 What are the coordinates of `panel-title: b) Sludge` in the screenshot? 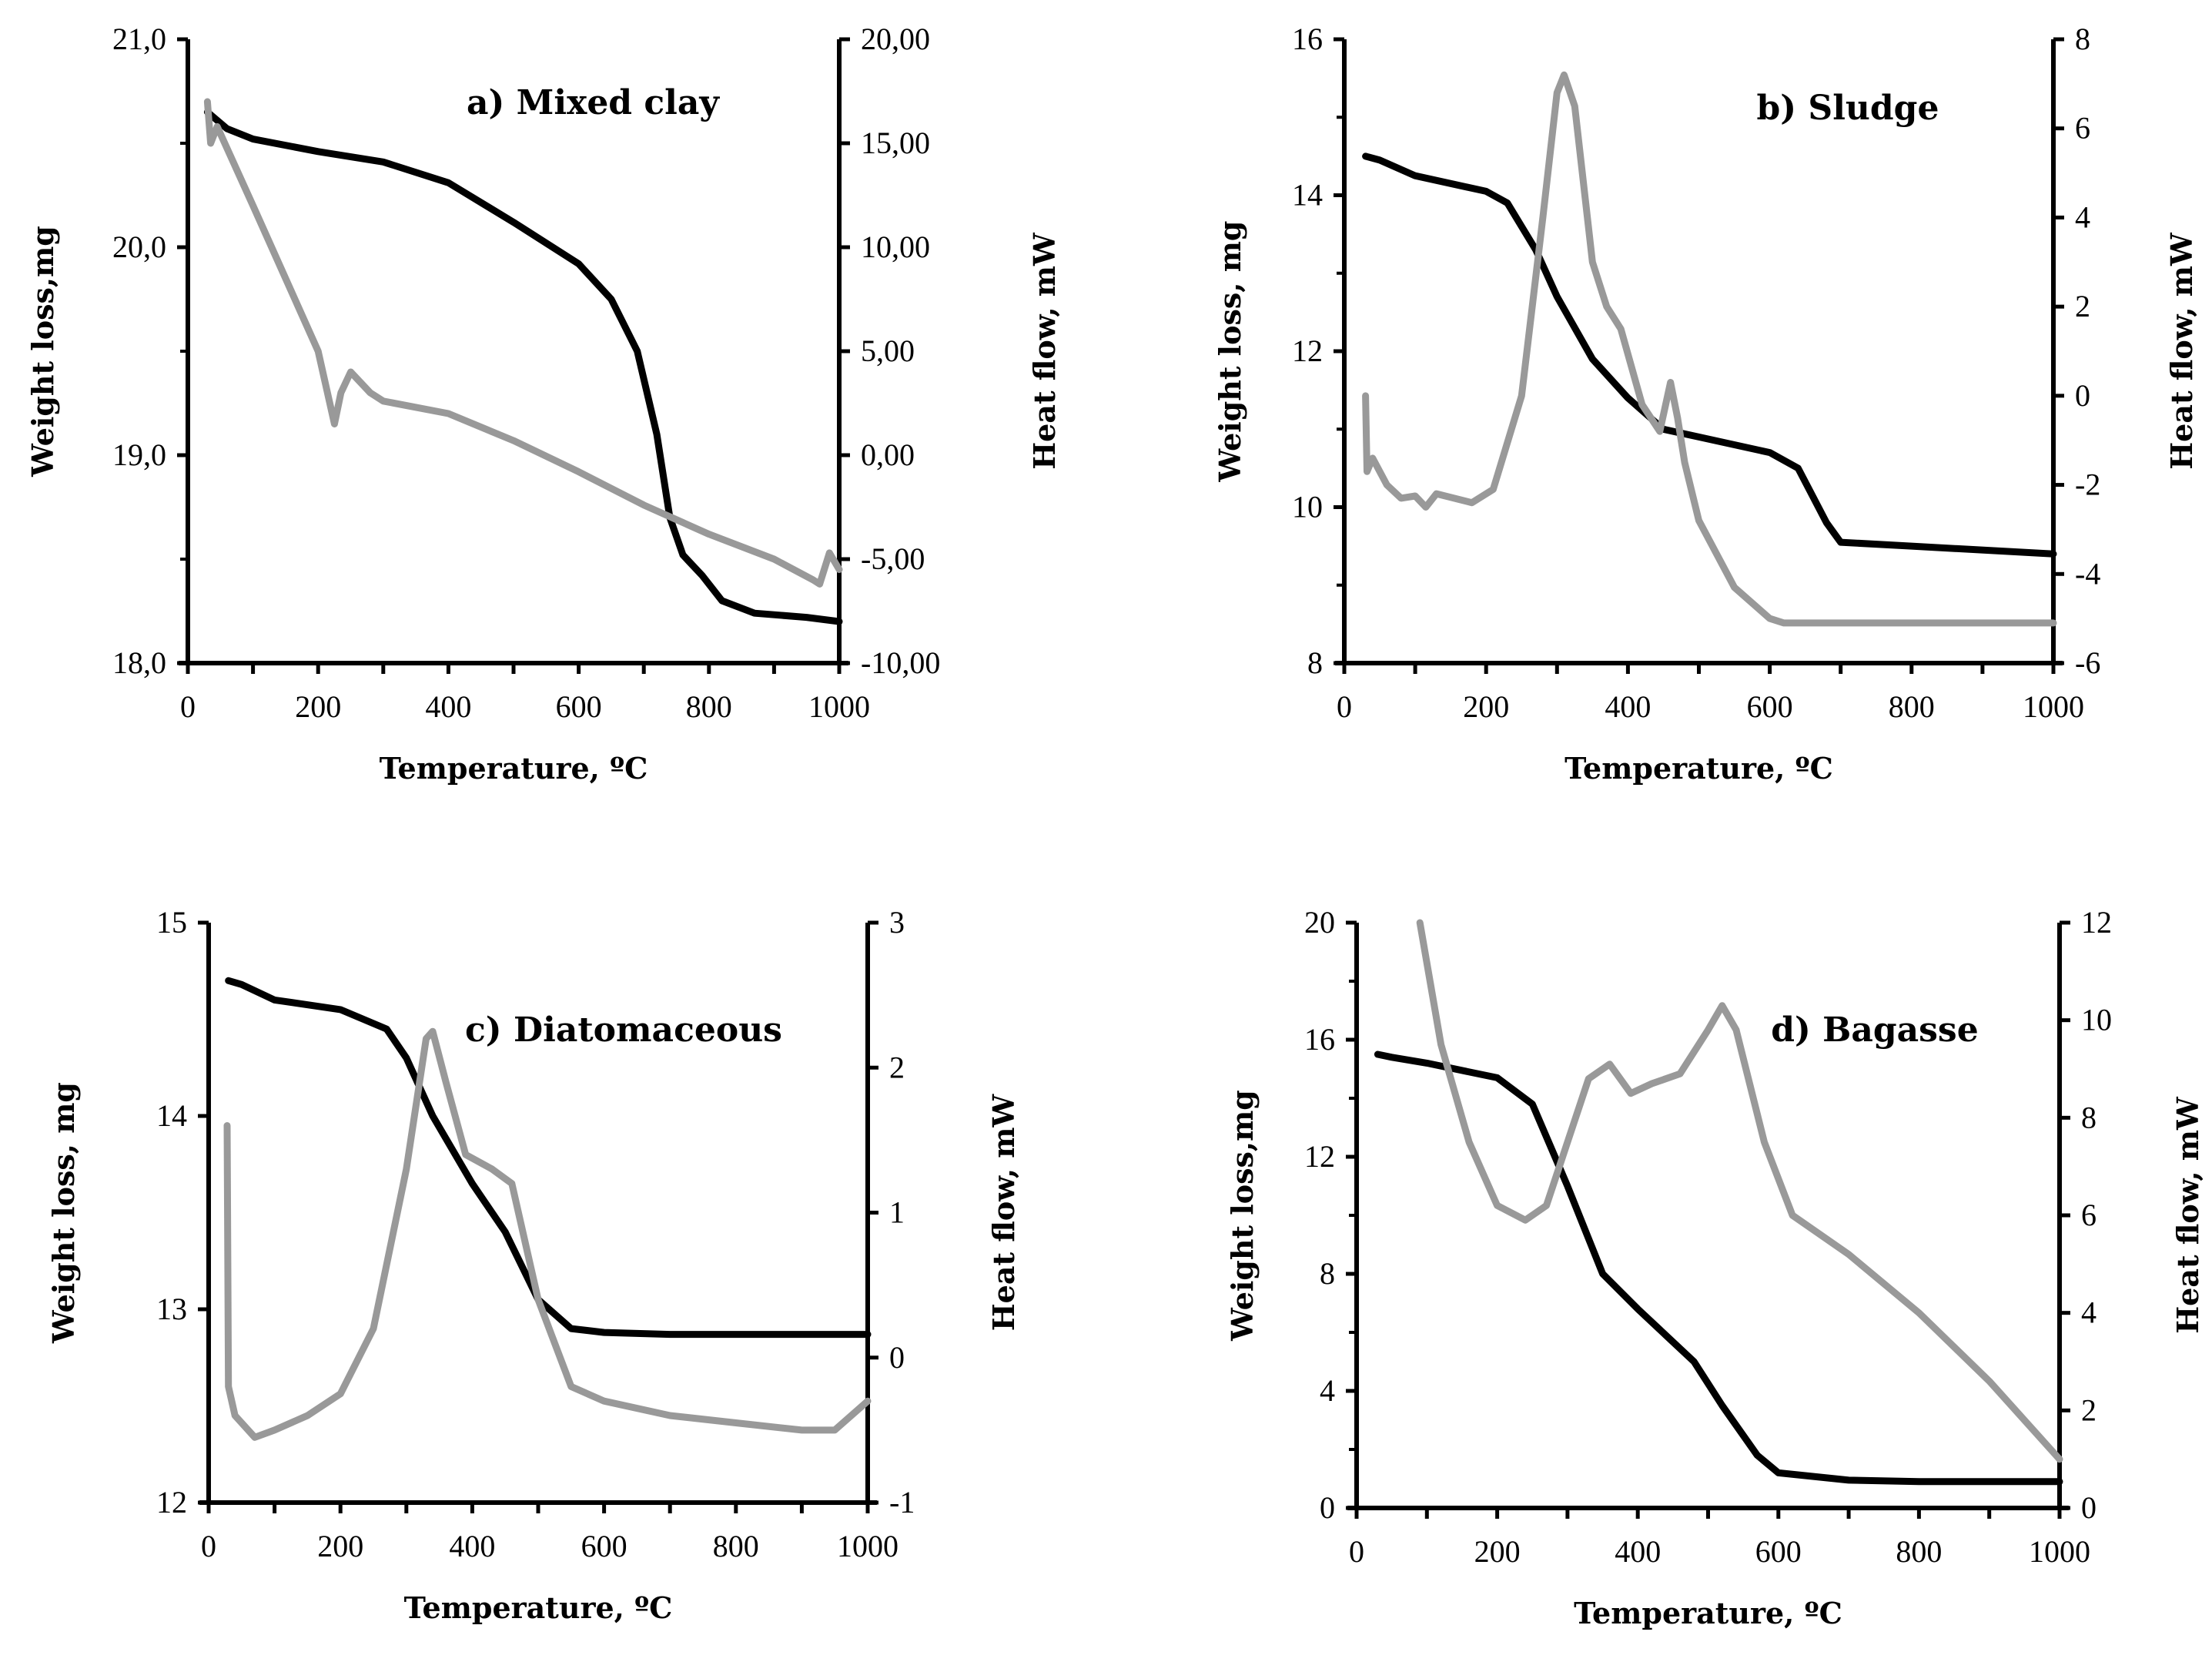 It's located at (1848, 108).